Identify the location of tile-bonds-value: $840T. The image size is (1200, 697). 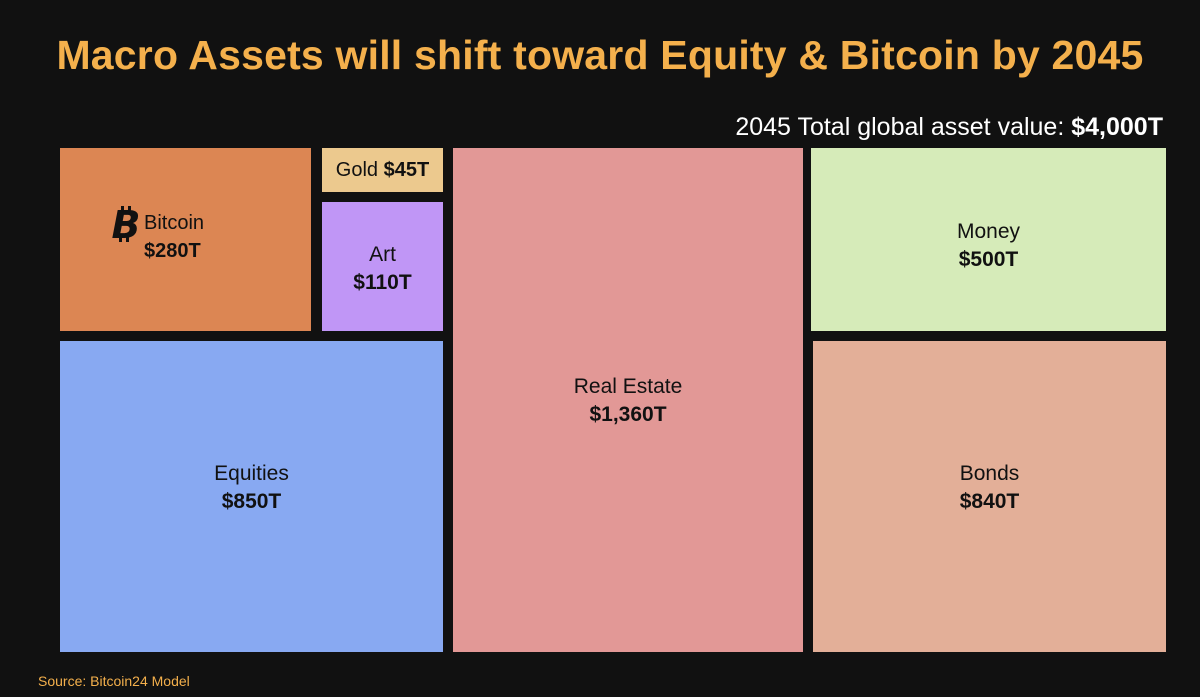
(989, 501).